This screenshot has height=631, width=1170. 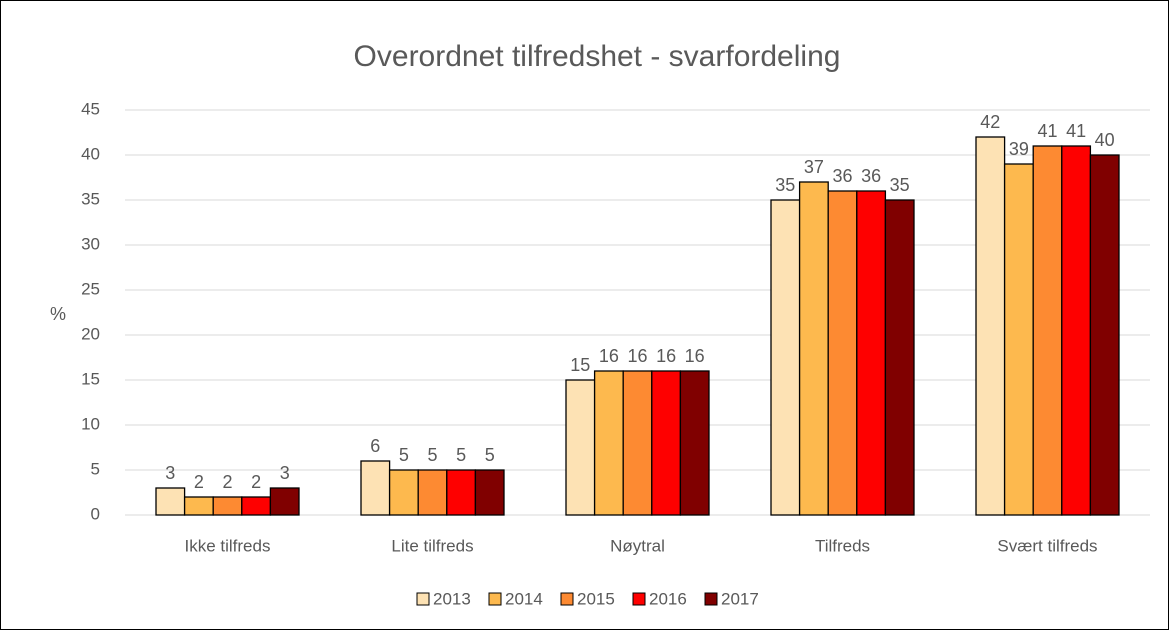 What do you see at coordinates (95, 513) in the screenshot?
I see `y-tick-label: 0` at bounding box center [95, 513].